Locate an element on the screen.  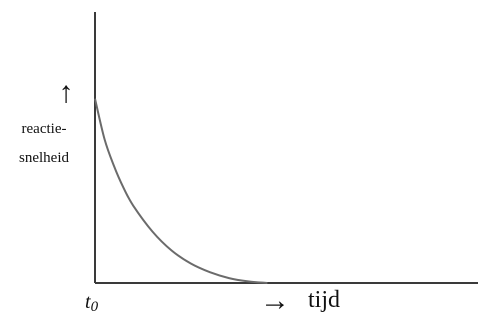
y-axis-arrow: ↑ is located at coordinates (66, 92).